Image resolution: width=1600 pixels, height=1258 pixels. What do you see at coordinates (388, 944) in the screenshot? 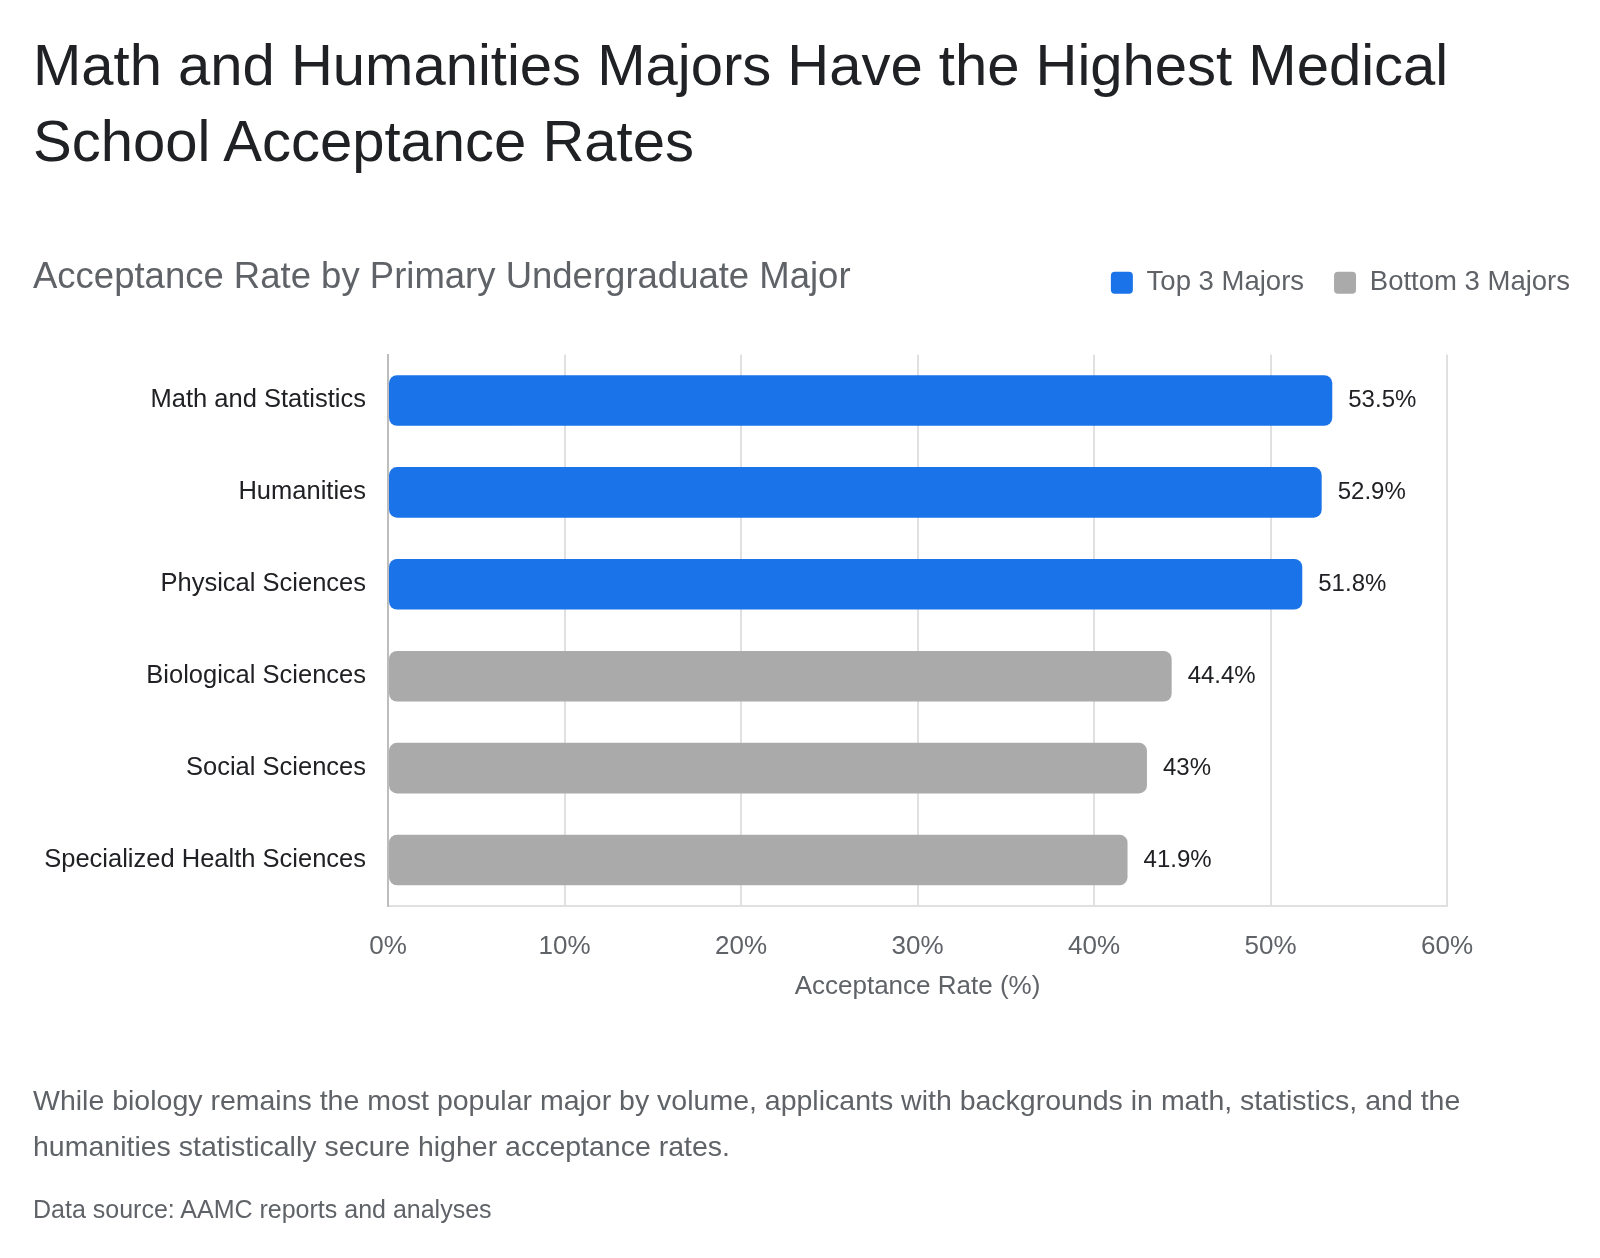
I see `x-tick-label: 0%` at bounding box center [388, 944].